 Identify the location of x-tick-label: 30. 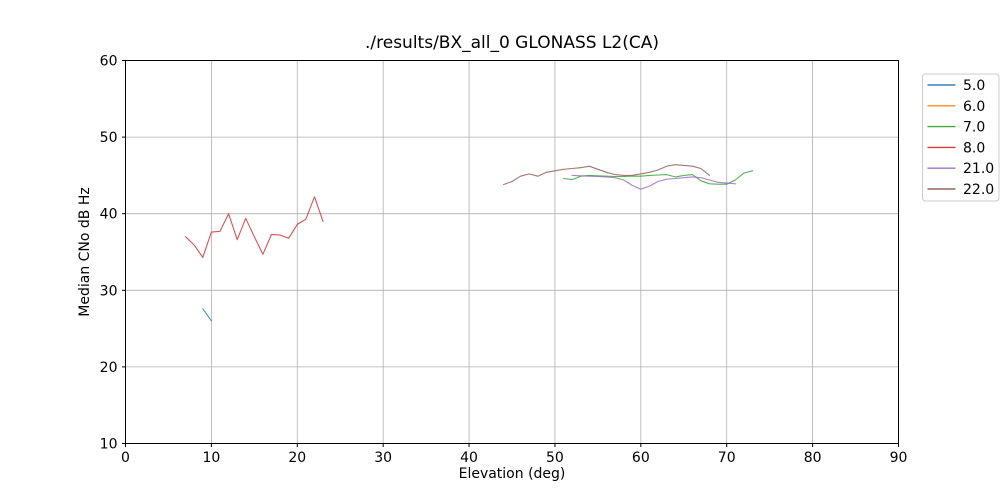
(383, 458).